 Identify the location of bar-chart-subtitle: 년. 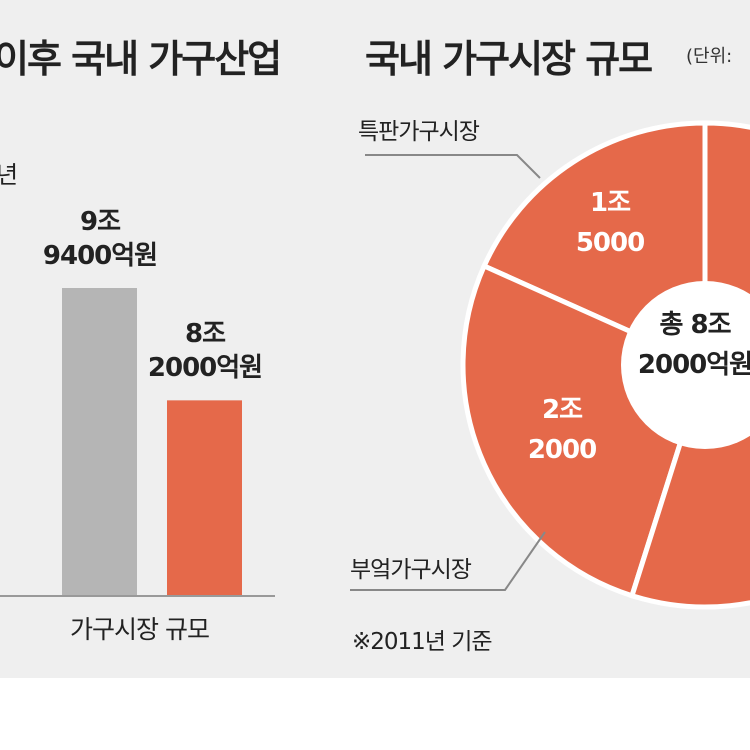
(9, 175).